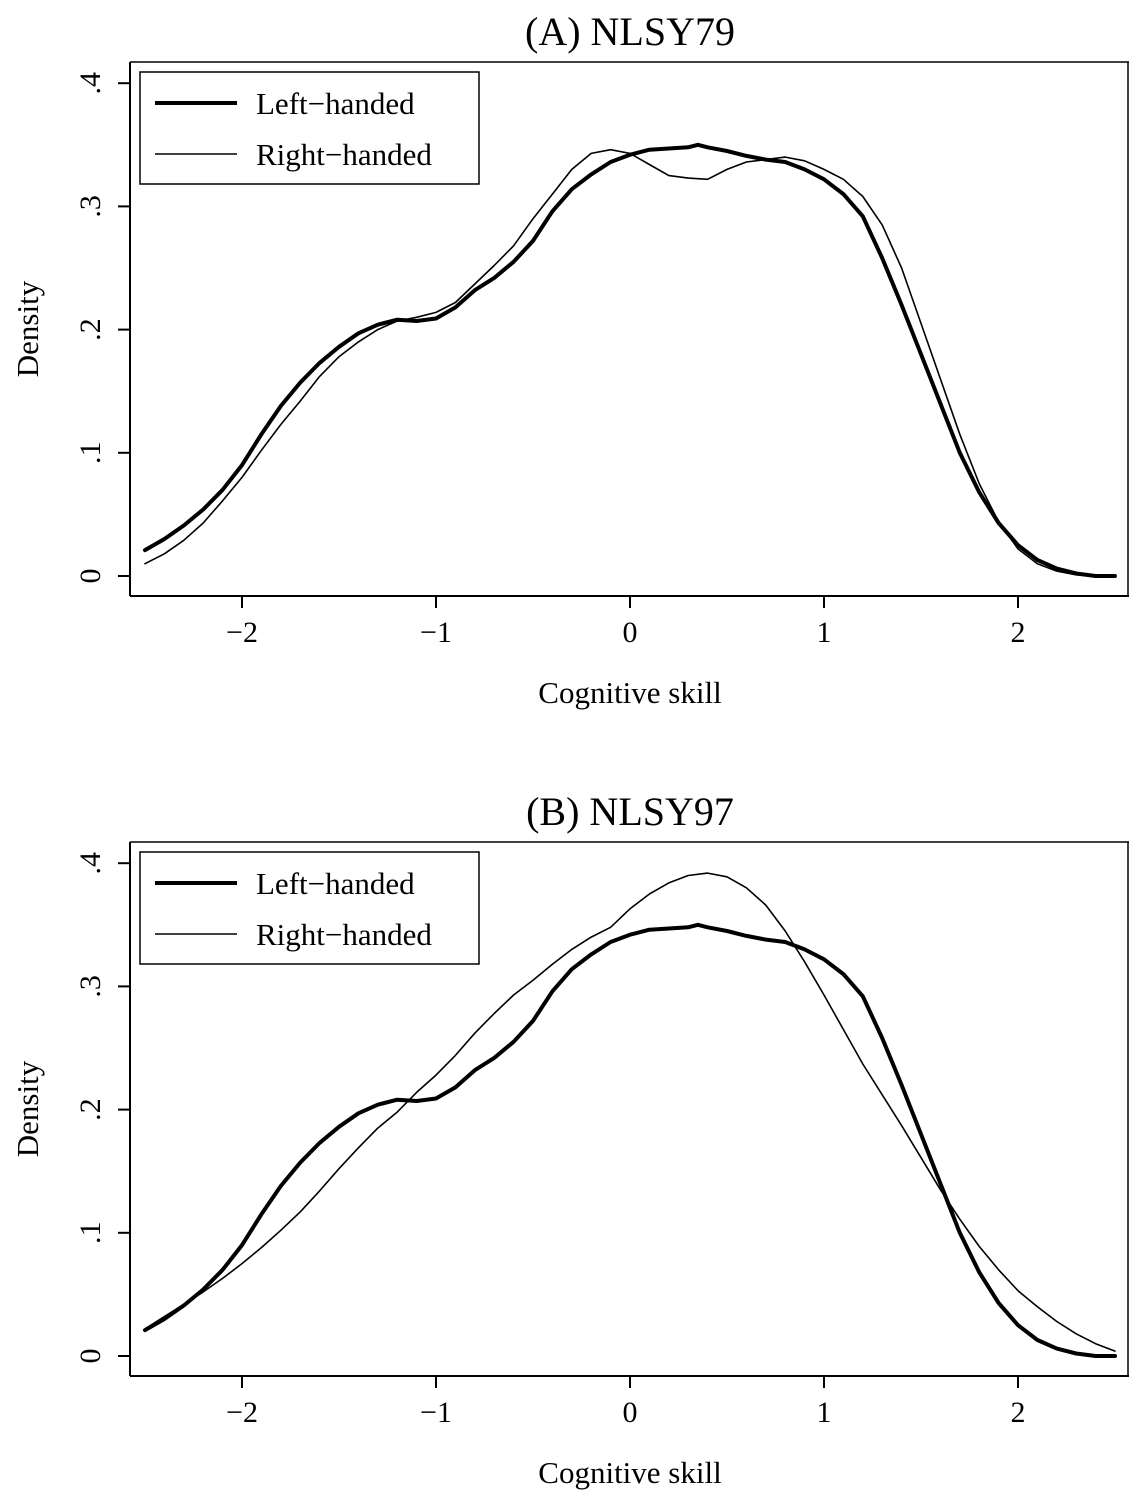  I want to click on chart-title: (A) NLSY79, so click(630, 31).